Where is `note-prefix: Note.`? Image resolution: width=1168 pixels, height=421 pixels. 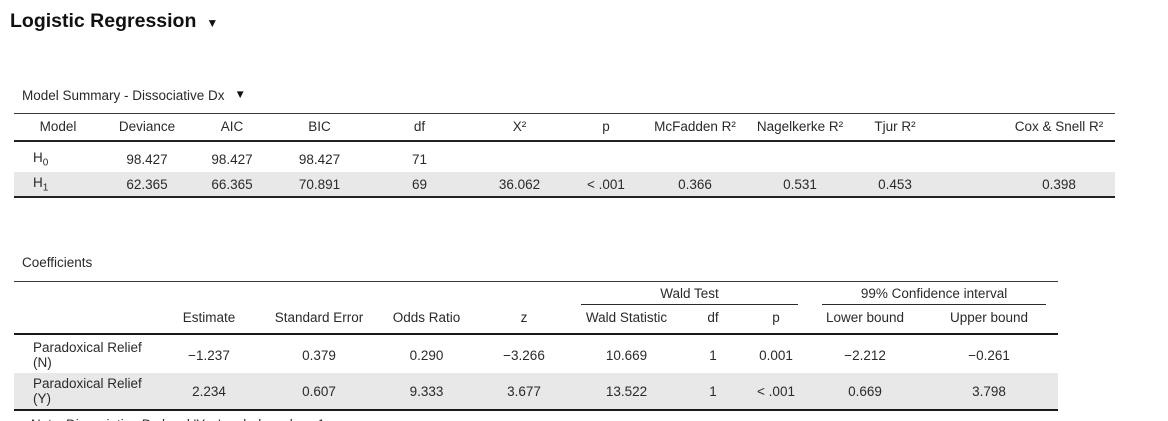
note-prefix: Note. is located at coordinates (46, 419).